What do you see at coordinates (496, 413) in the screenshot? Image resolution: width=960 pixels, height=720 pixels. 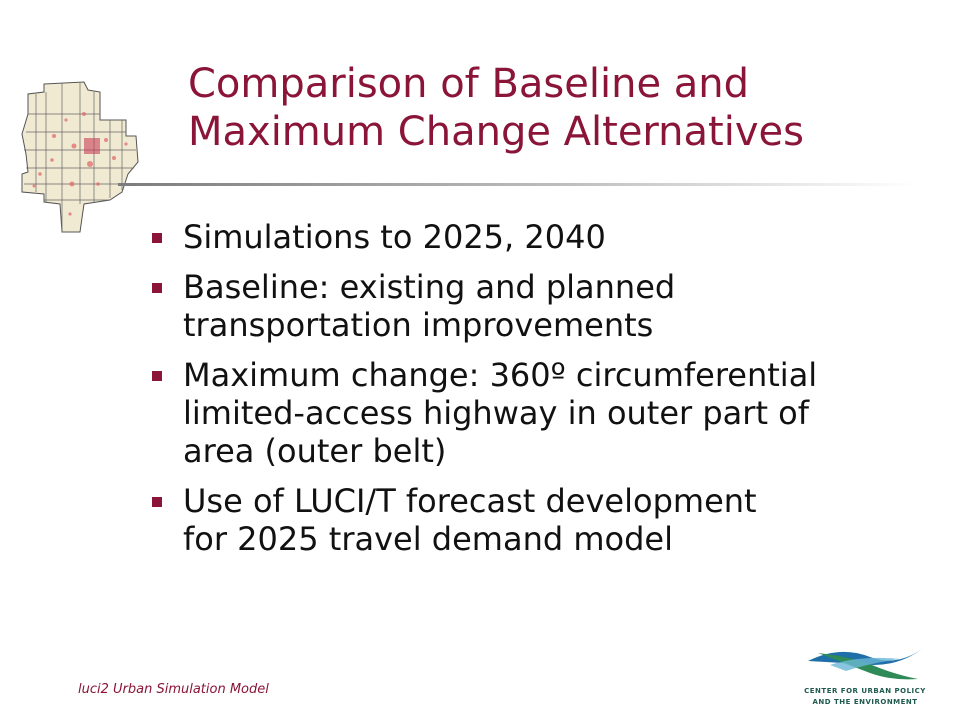 I see `bullet-line: limited-access highway in outer part of` at bounding box center [496, 413].